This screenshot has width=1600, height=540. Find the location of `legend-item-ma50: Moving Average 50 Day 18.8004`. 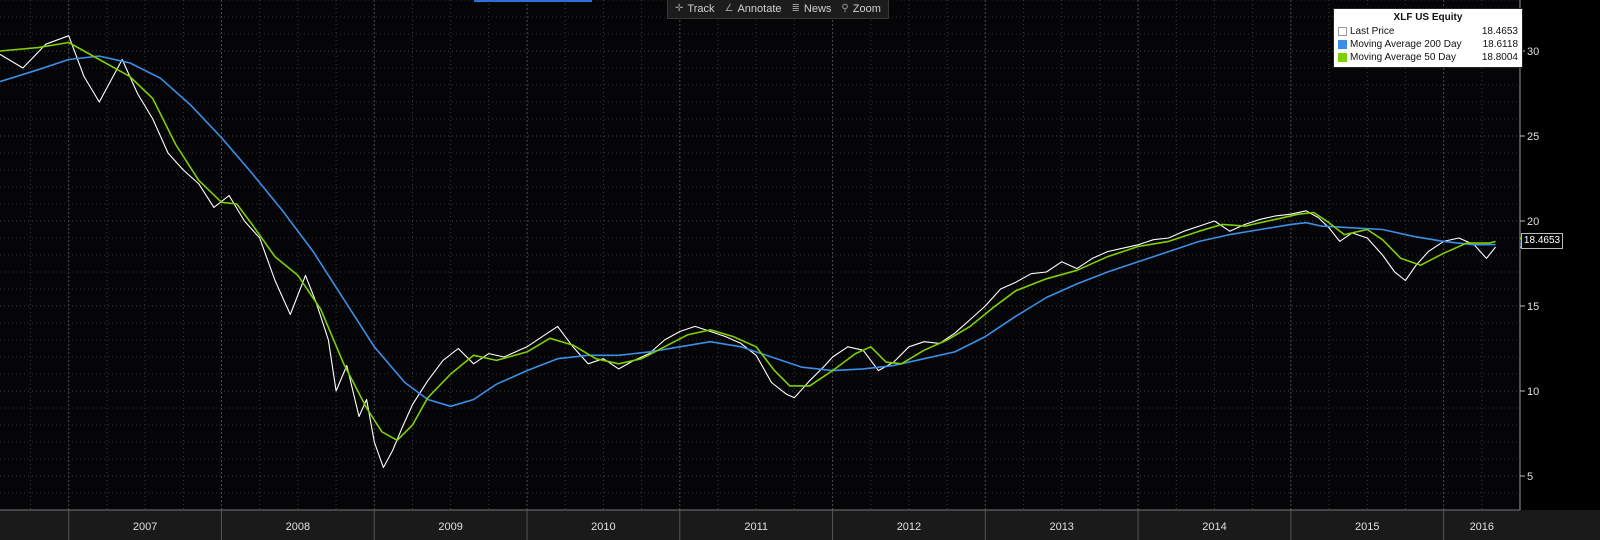

legend-item-ma50: Moving Average 50 Day 18.8004 is located at coordinates (1428, 57).